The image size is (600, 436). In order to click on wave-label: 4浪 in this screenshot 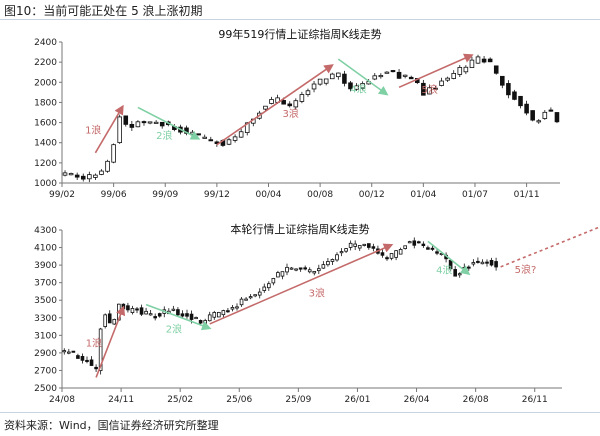, I will do `click(444, 270)`.